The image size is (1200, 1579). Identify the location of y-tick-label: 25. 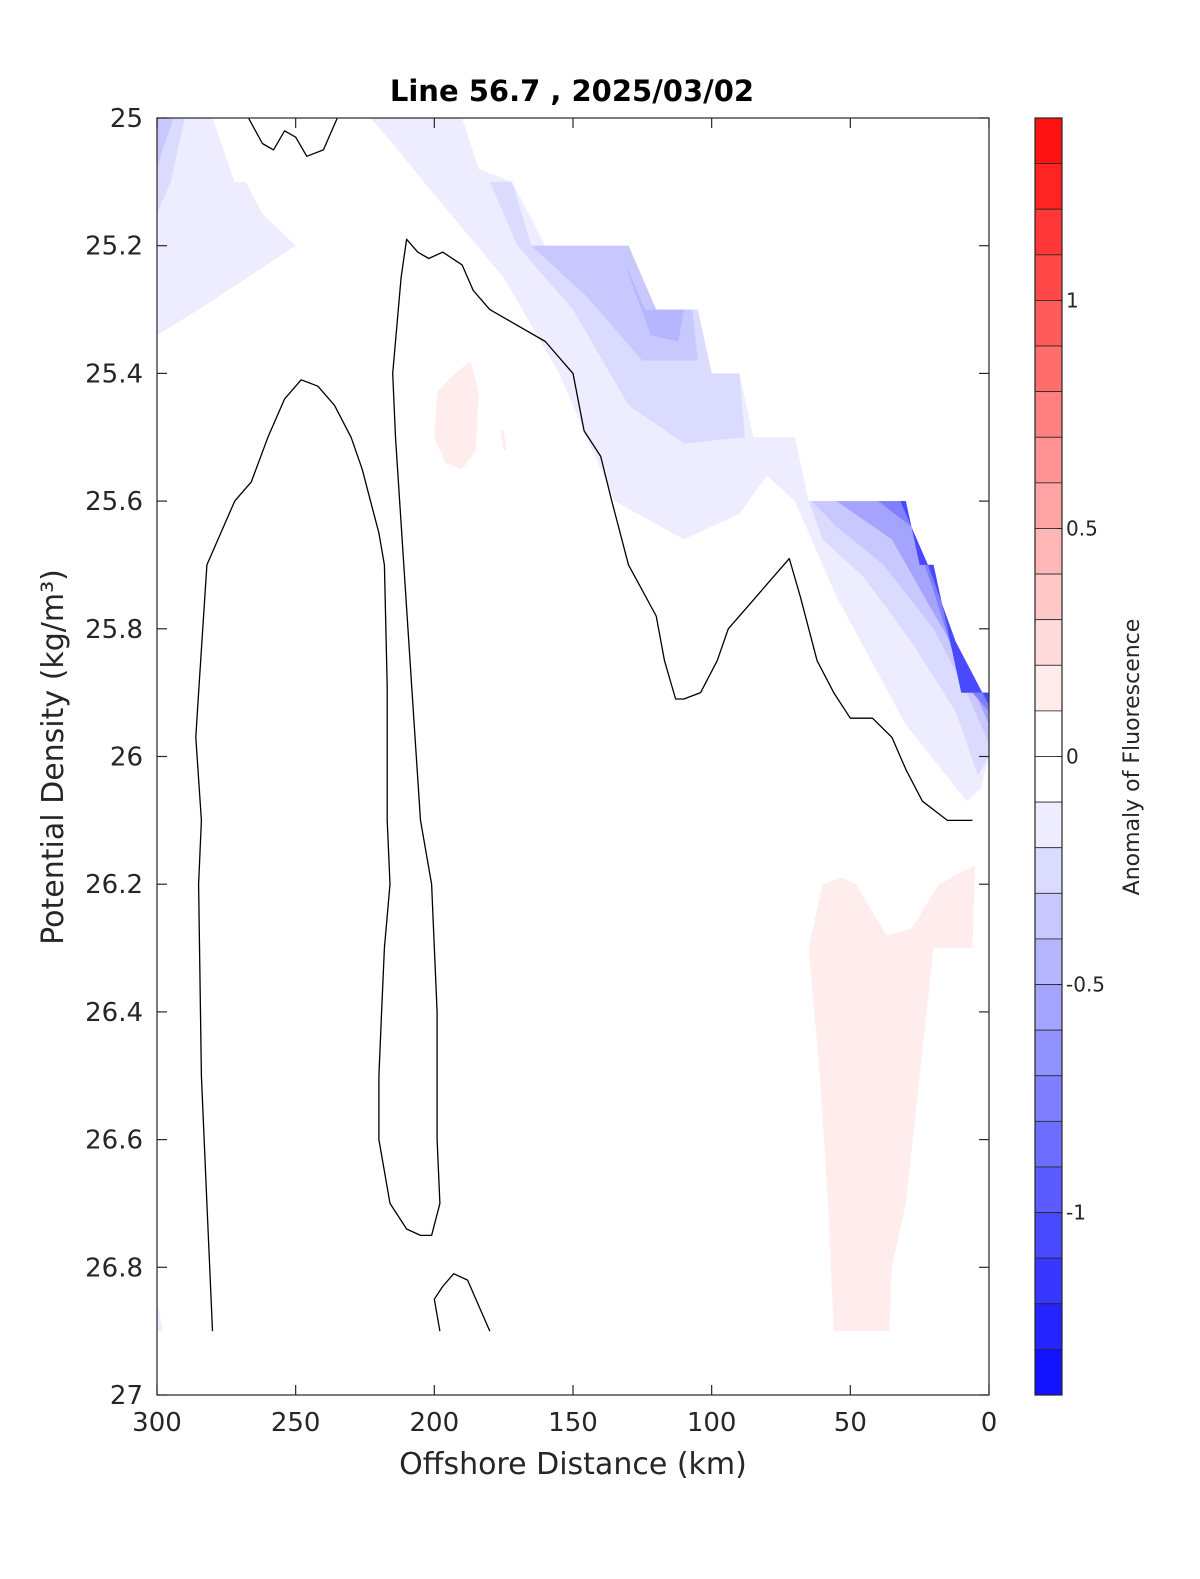
(126, 119).